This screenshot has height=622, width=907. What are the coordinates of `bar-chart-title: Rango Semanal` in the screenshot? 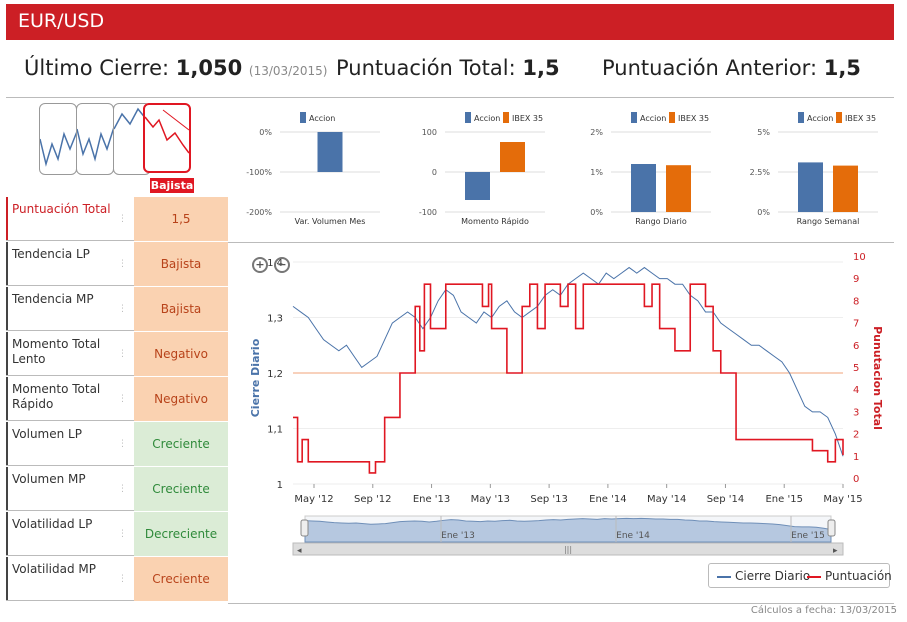 It's located at (828, 221).